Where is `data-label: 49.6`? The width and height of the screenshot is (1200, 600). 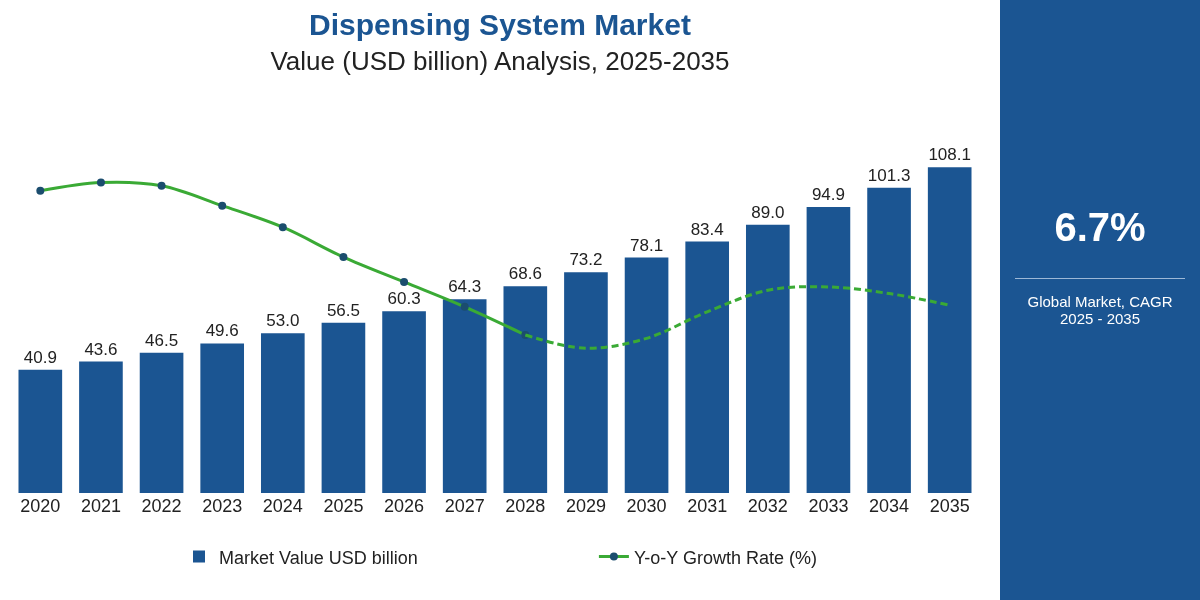
data-label: 49.6 is located at coordinates (222, 331).